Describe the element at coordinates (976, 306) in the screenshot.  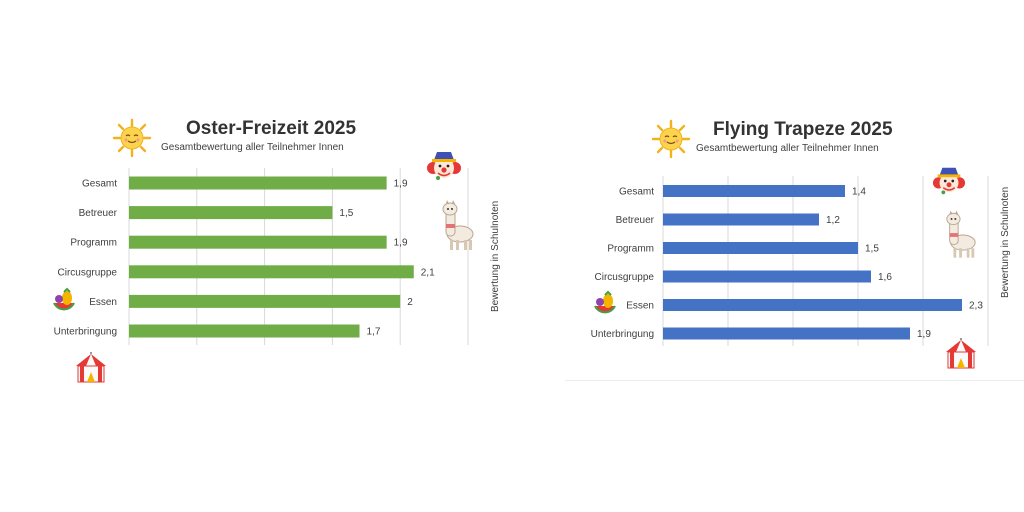
I see `data-label: 2,3` at that location.